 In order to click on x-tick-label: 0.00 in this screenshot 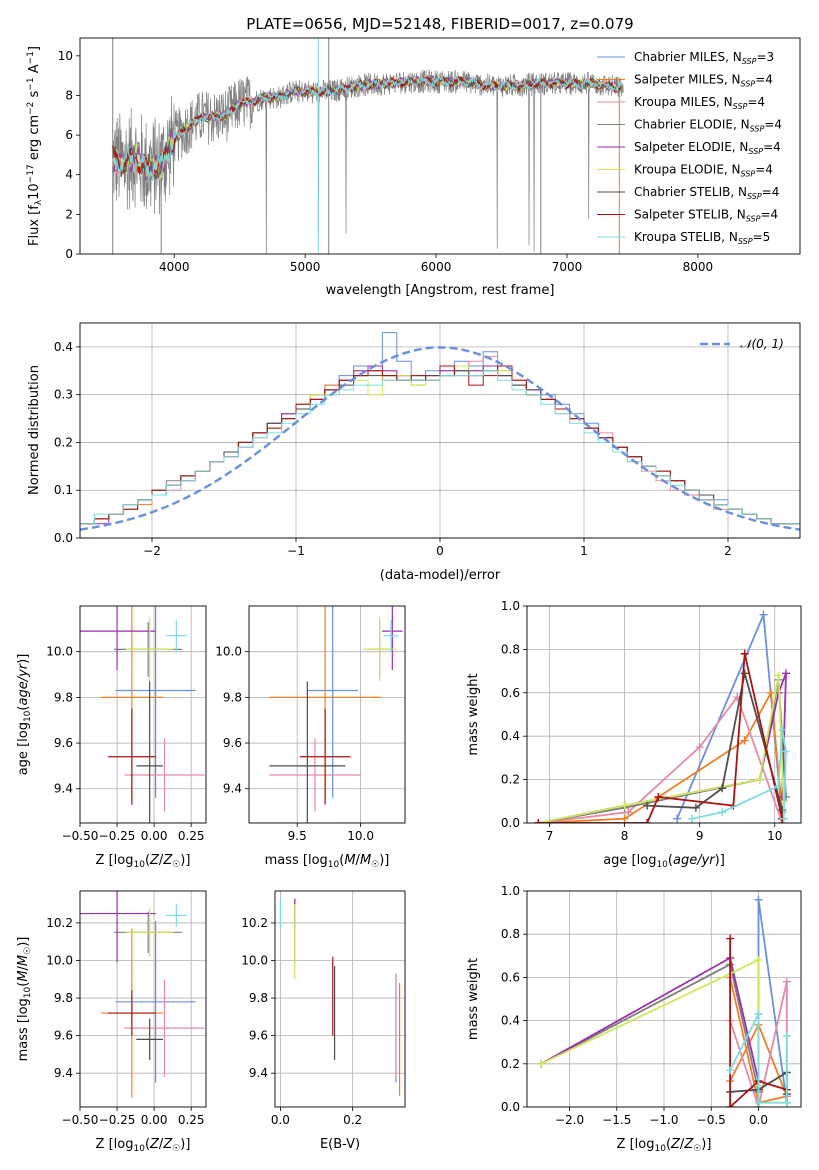, I will do `click(154, 836)`.